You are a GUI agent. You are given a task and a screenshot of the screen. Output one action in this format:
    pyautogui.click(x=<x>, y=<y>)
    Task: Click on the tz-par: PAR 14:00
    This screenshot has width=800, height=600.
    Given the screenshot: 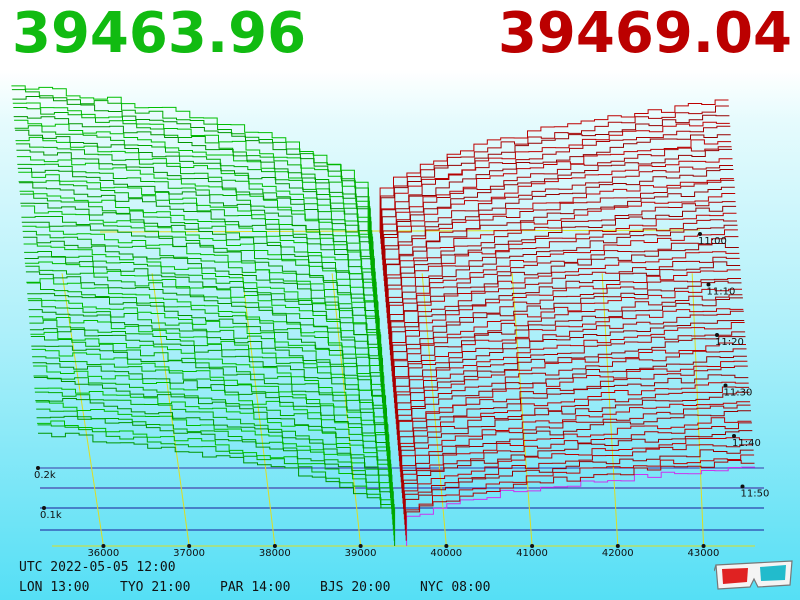 What is the action you would take?
    pyautogui.click(x=255, y=587)
    